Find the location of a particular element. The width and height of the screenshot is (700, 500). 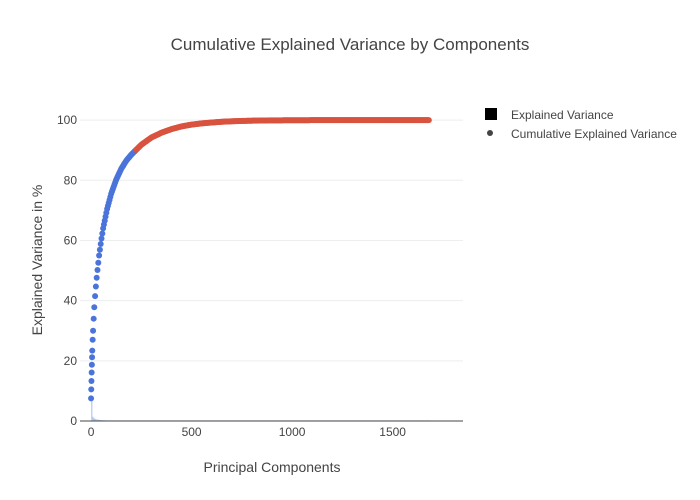

y-tick-label: 100 is located at coordinates (67, 120).